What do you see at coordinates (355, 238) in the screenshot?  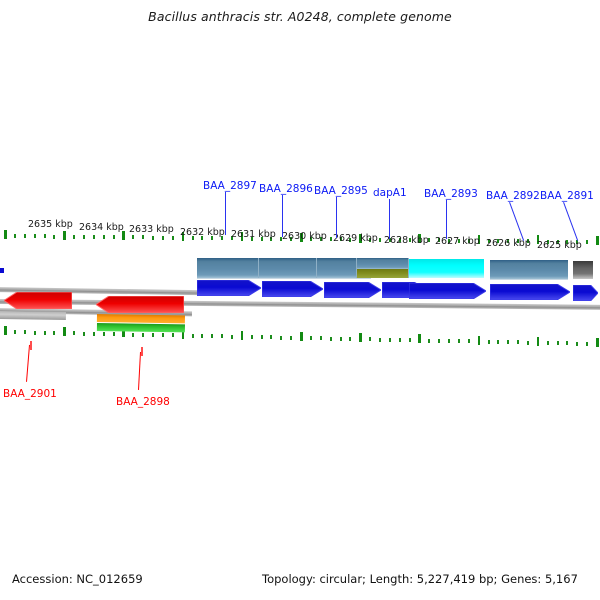 I see `ruler-label: 2629 kbp` at bounding box center [355, 238].